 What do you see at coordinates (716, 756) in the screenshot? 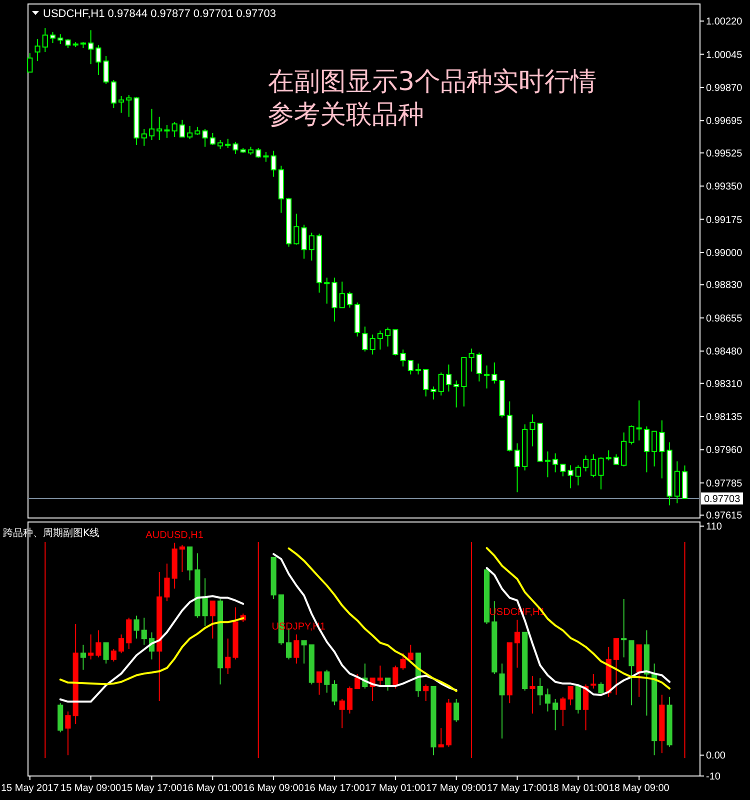
I see `y-tick-label: 0.00` at bounding box center [716, 756].